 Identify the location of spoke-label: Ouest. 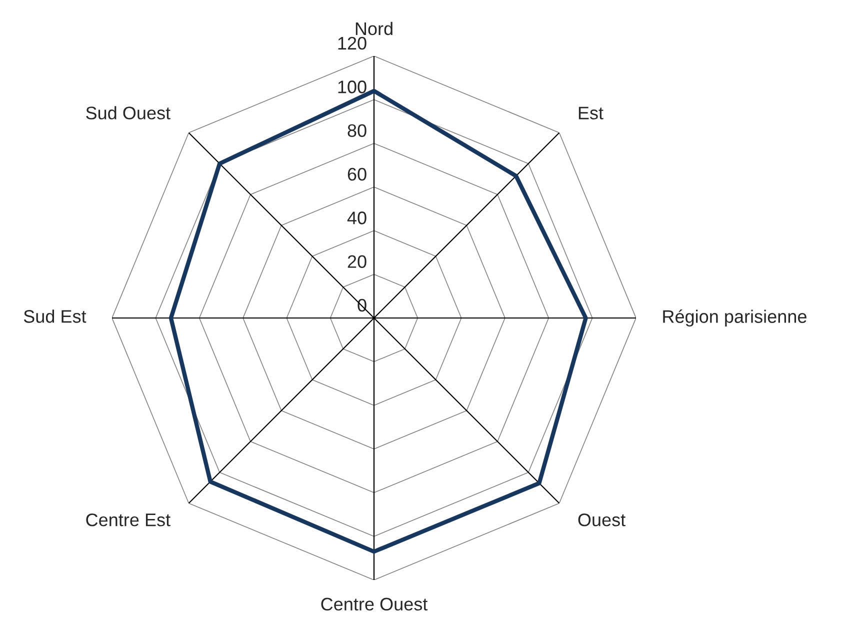
(602, 519).